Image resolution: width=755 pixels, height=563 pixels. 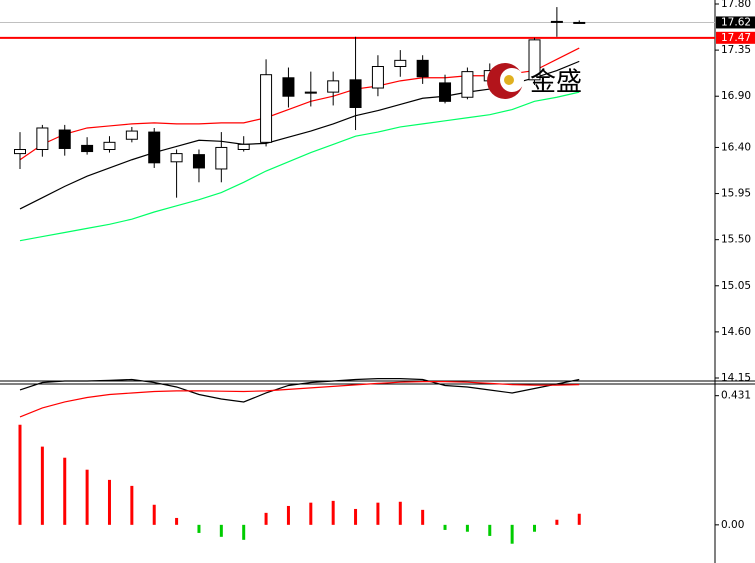 What do you see at coordinates (736, 396) in the screenshot?
I see `y-tick-label: 0.431` at bounding box center [736, 396].